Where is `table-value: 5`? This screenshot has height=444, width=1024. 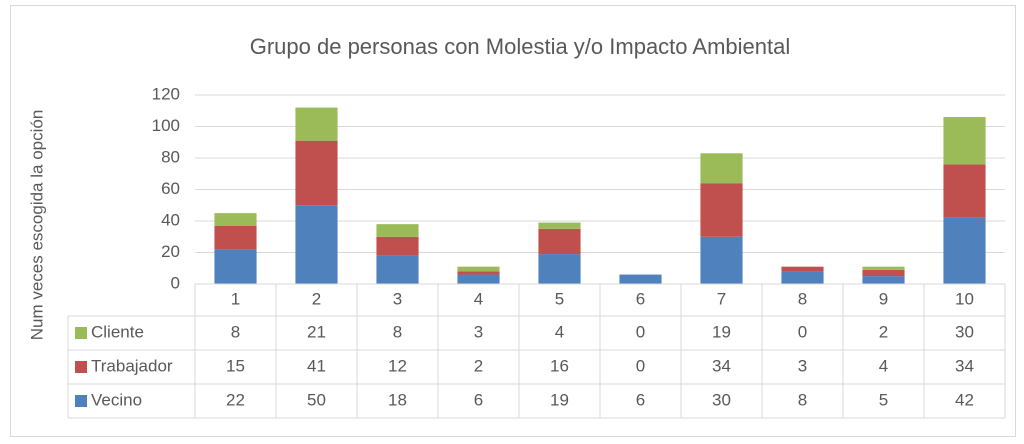 table-value: 5 is located at coordinates (883, 399).